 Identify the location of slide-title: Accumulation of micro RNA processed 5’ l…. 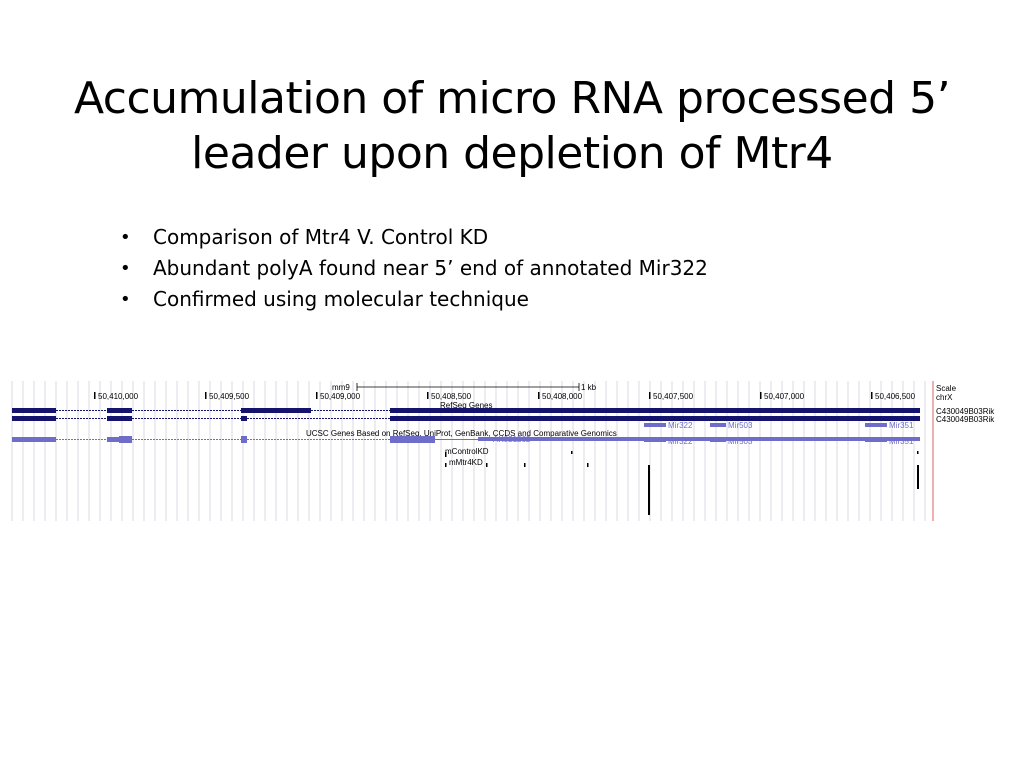
(512, 126).